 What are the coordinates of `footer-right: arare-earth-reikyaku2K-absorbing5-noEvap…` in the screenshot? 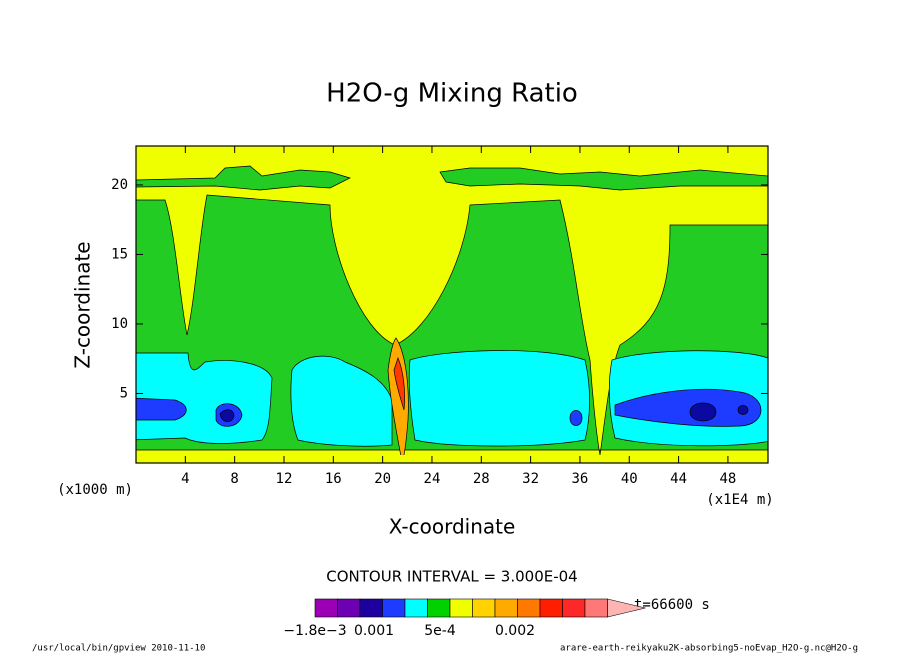 It's located at (709, 649).